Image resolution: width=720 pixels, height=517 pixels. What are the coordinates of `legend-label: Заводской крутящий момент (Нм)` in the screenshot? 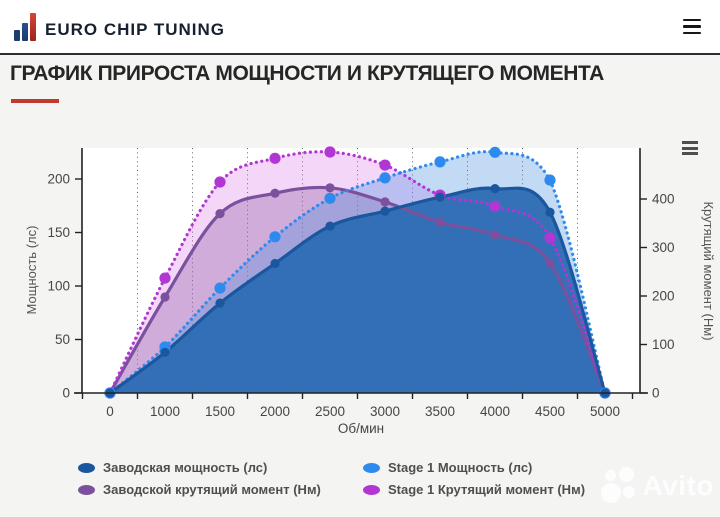 It's located at (212, 489).